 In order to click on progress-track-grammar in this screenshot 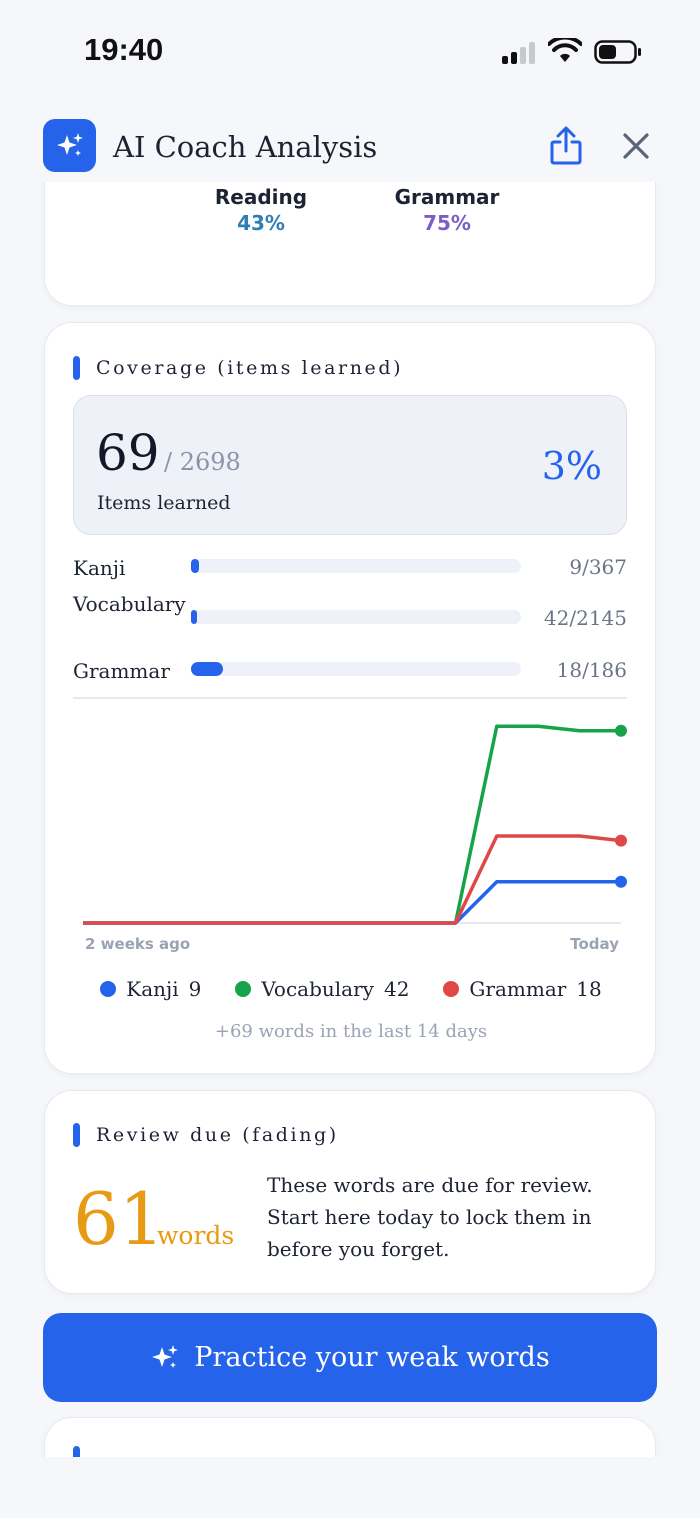, I will do `click(356, 669)`.